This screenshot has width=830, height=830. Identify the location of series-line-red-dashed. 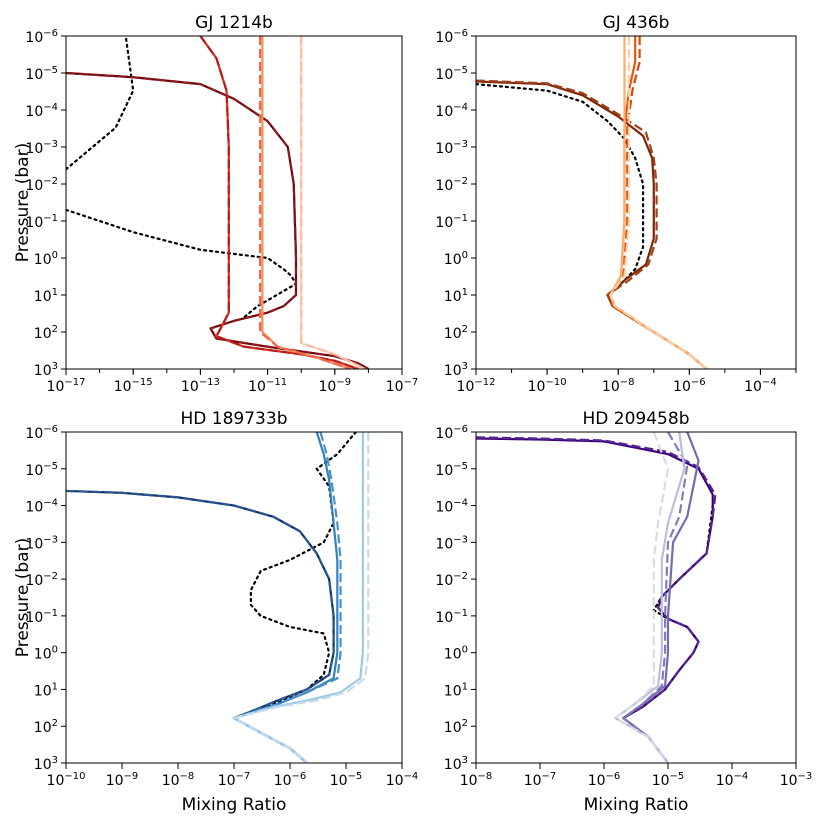
(279, 202).